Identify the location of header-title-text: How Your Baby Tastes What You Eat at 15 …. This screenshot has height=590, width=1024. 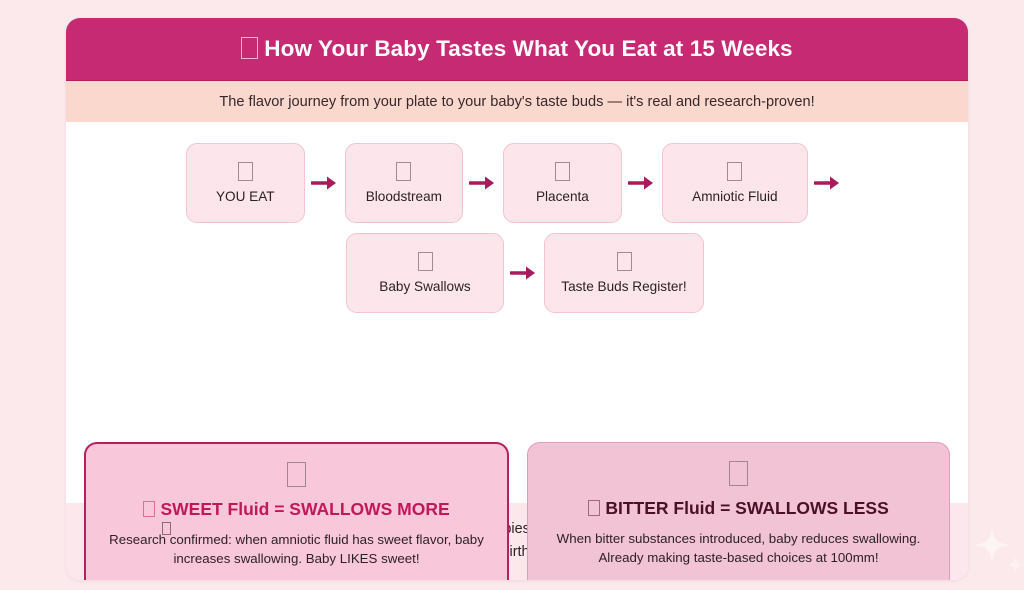
(528, 48).